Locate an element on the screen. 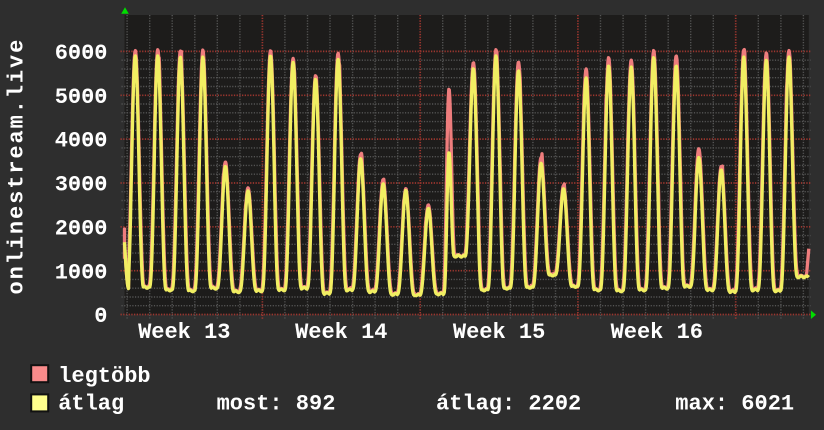  svg-text: 4000 is located at coordinates (81, 141).